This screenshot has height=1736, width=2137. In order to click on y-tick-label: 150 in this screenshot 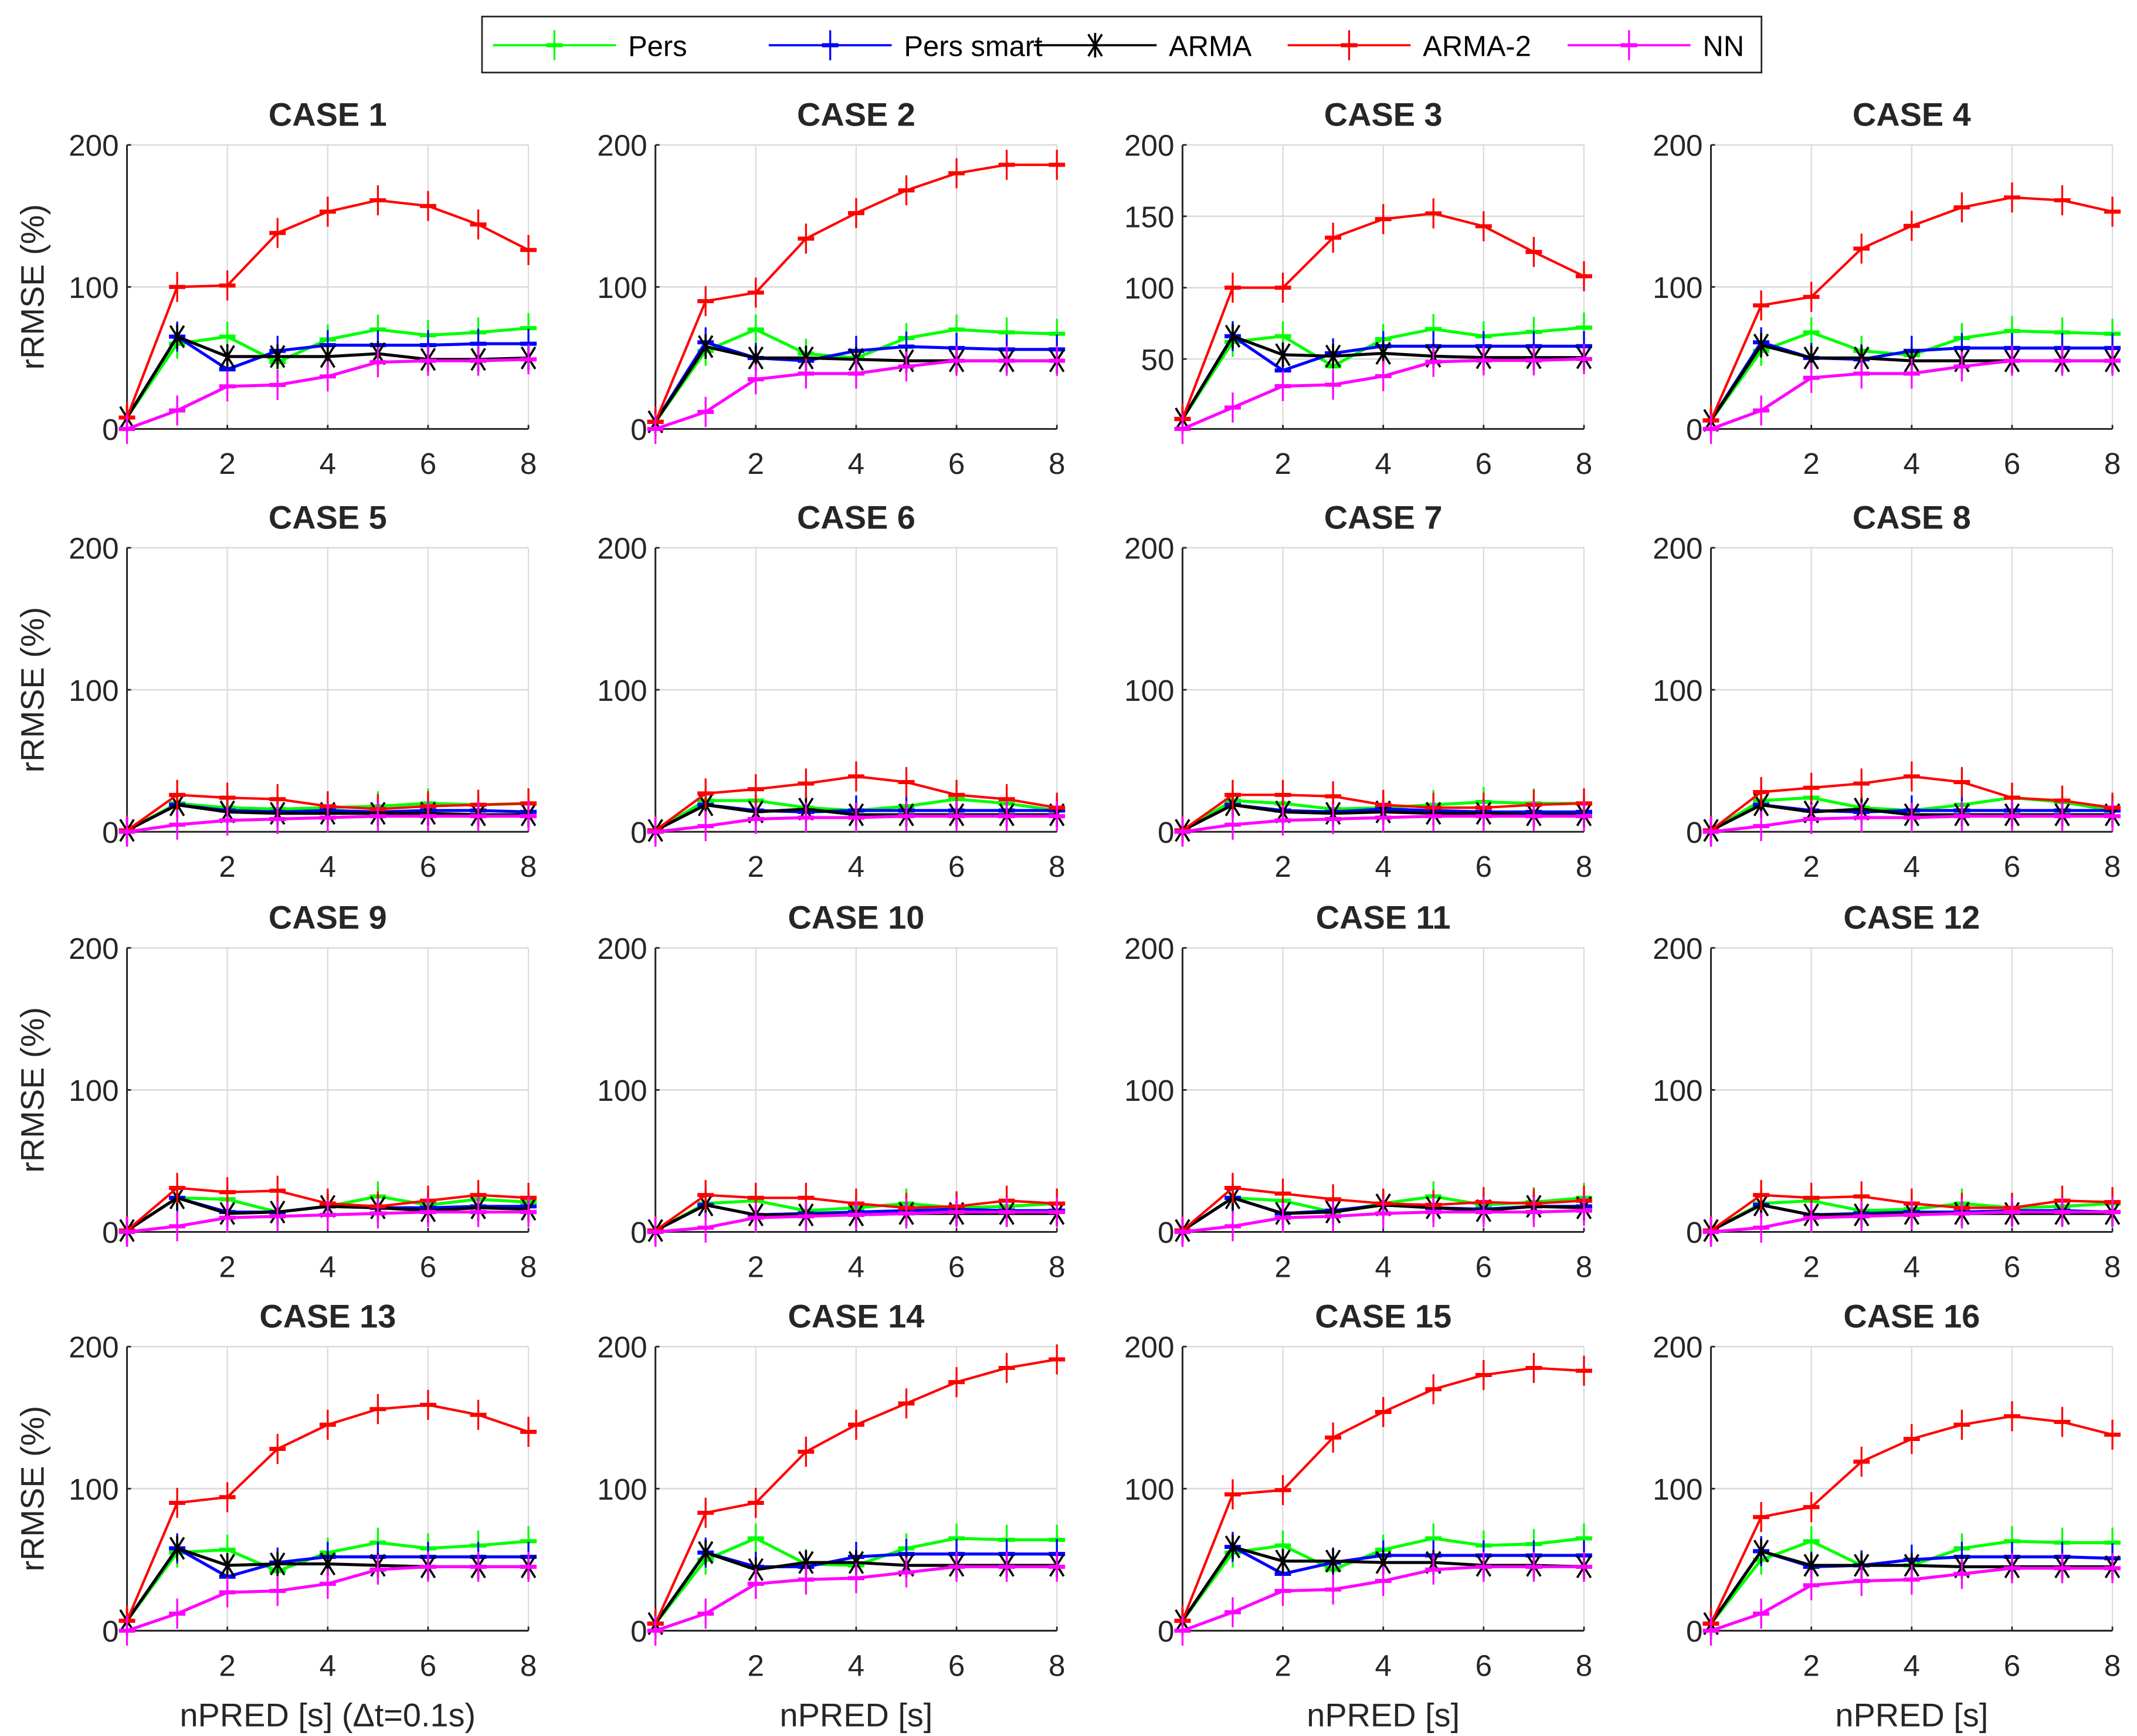, I will do `click(1149, 216)`.